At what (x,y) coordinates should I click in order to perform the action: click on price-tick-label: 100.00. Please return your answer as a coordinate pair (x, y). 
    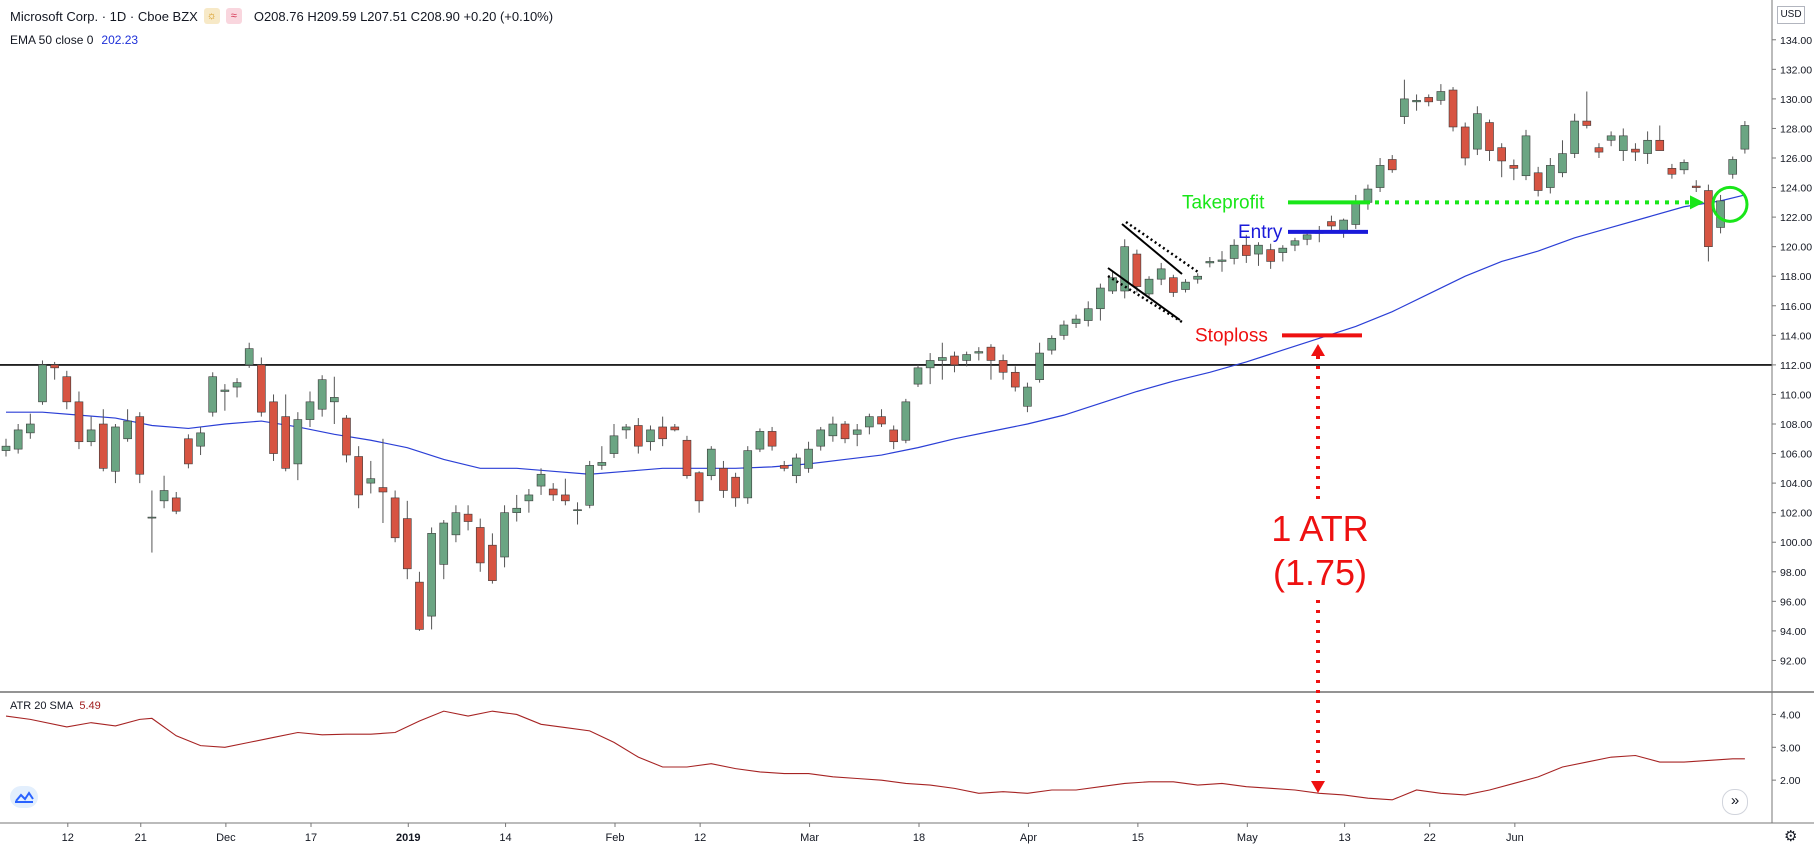
    Looking at the image, I should click on (1796, 543).